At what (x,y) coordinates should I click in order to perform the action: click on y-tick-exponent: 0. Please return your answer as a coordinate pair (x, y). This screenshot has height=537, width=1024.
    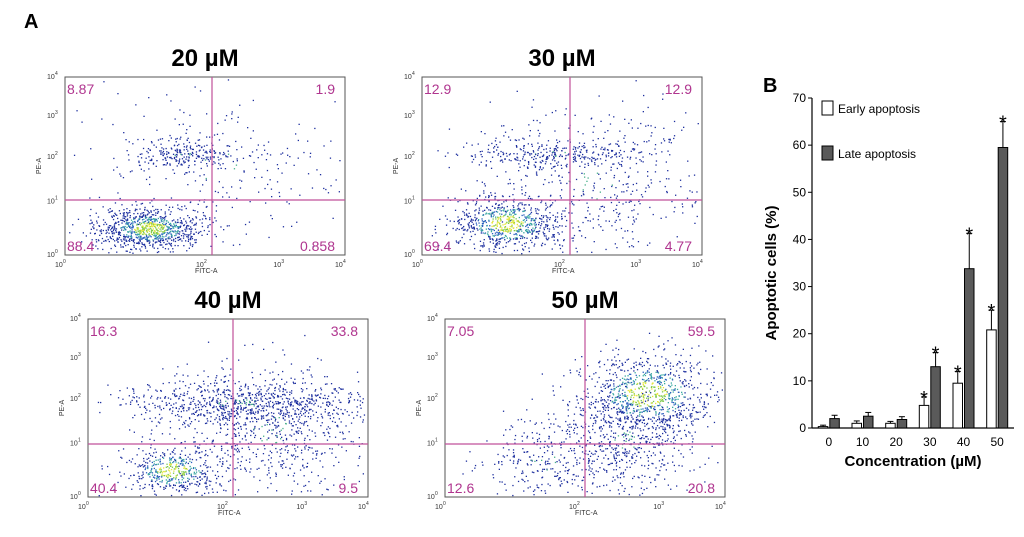
    Looking at the image, I should click on (56, 252).